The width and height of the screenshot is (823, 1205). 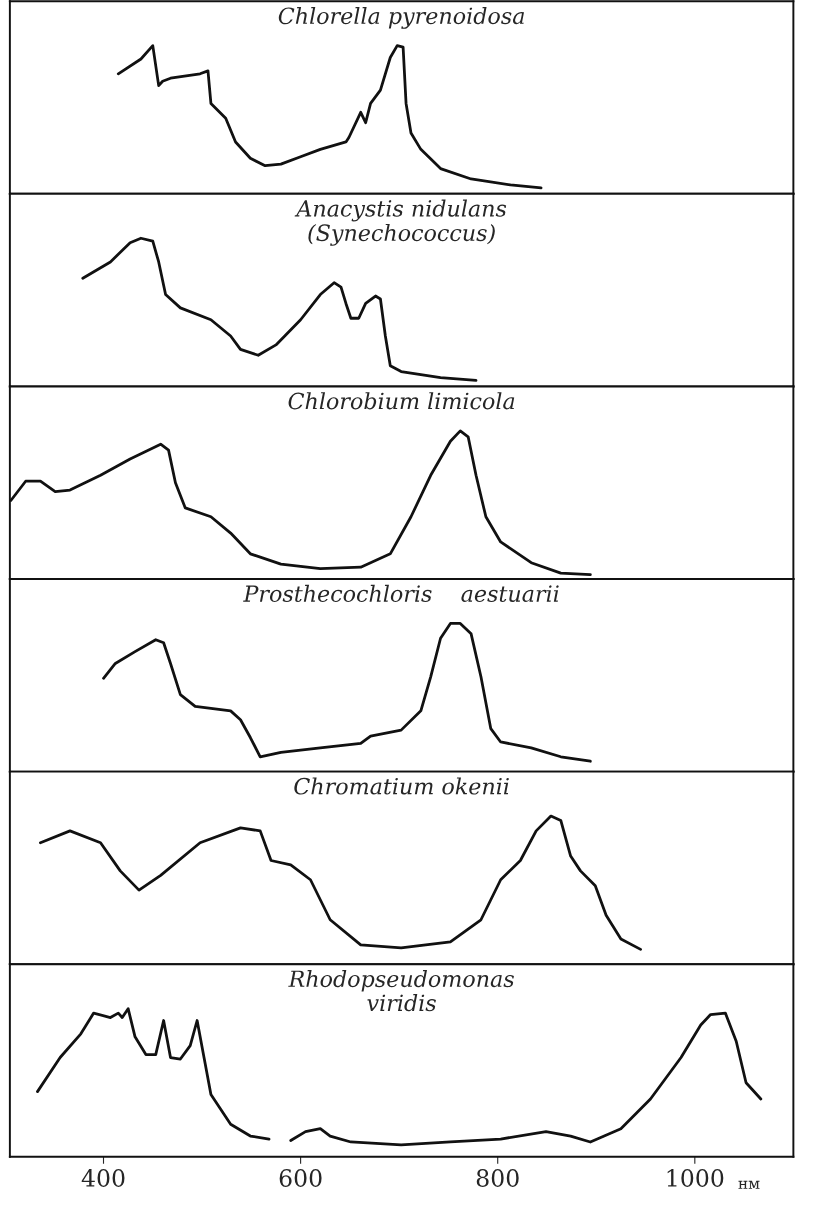 I want to click on chart-title: Chromatium okenii, so click(x=401, y=786).